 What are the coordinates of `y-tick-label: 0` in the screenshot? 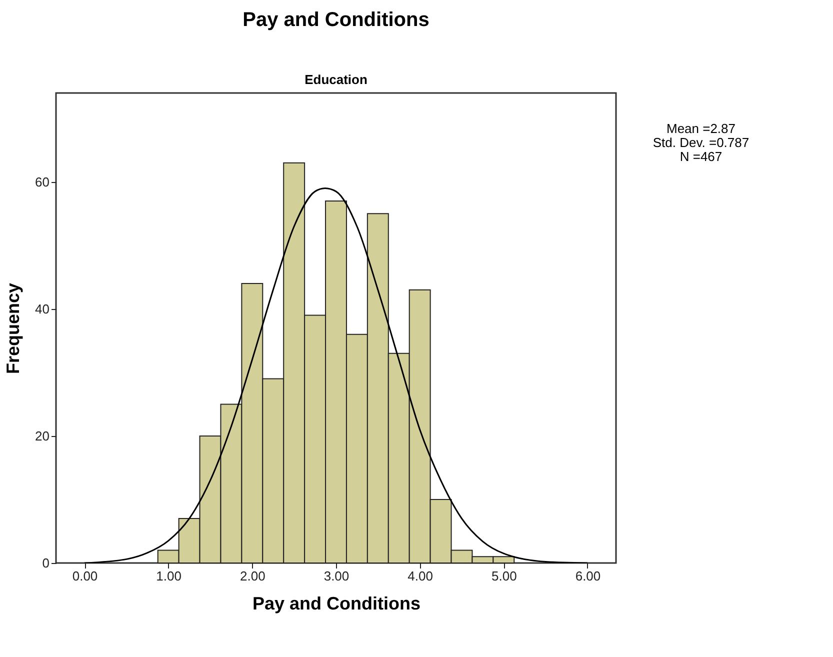 It's located at (46, 563).